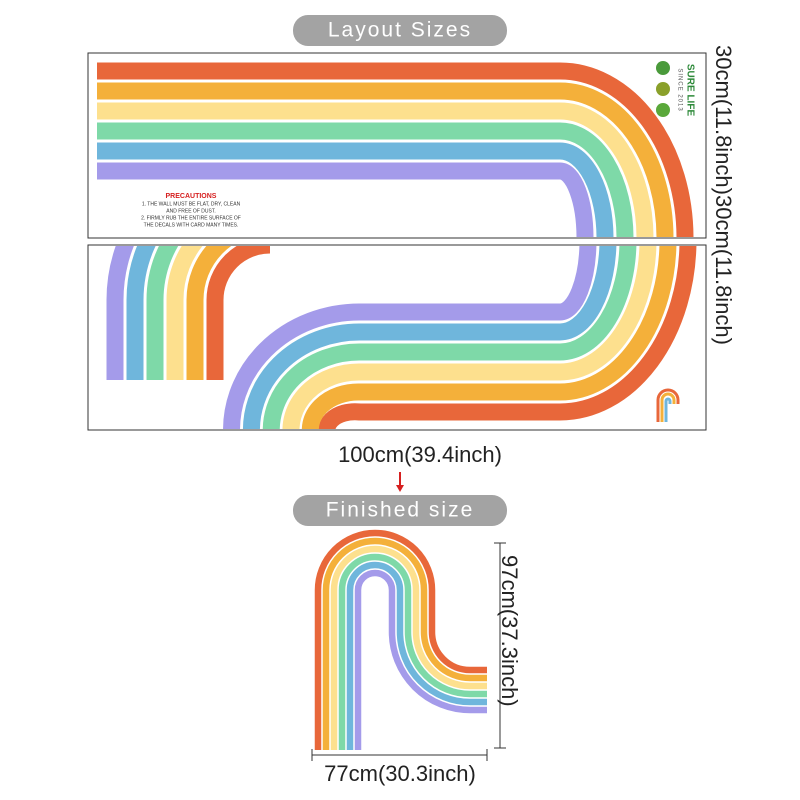  I want to click on brand: SURE LIFE SINCE 2013, so click(675, 89).